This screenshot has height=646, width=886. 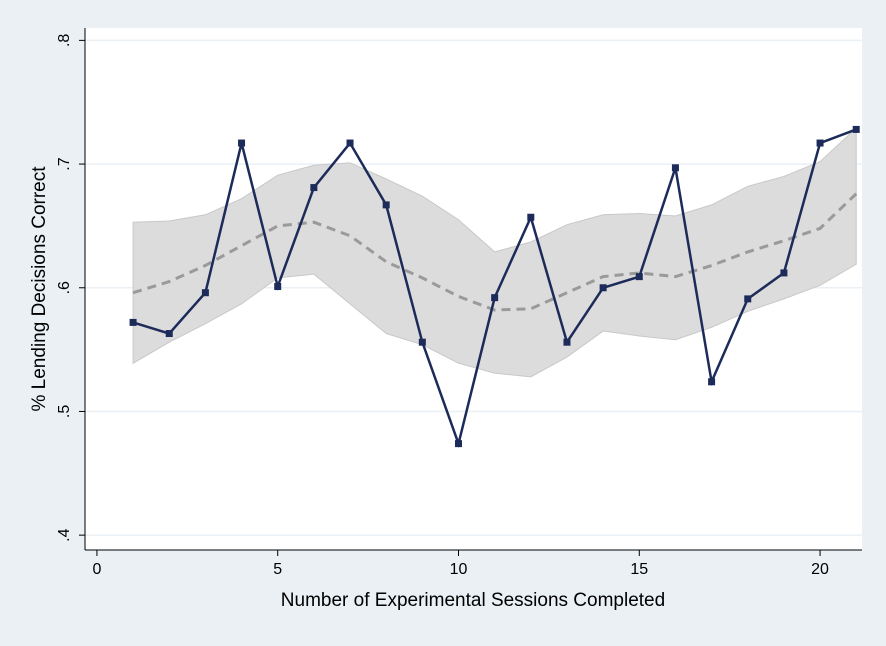 What do you see at coordinates (459, 569) in the screenshot?
I see `x-tick-label: 10` at bounding box center [459, 569].